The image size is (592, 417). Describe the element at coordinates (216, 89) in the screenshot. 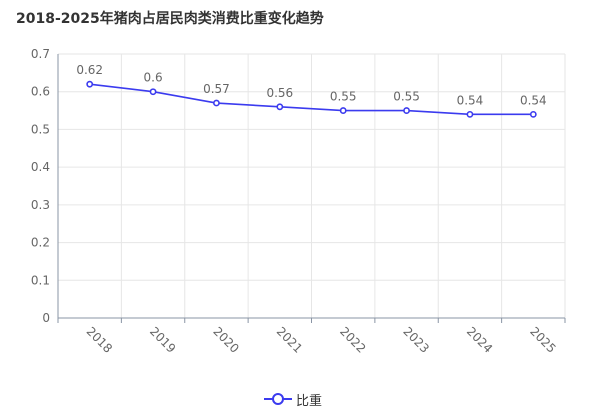

I see `data-label: 0.57` at that location.